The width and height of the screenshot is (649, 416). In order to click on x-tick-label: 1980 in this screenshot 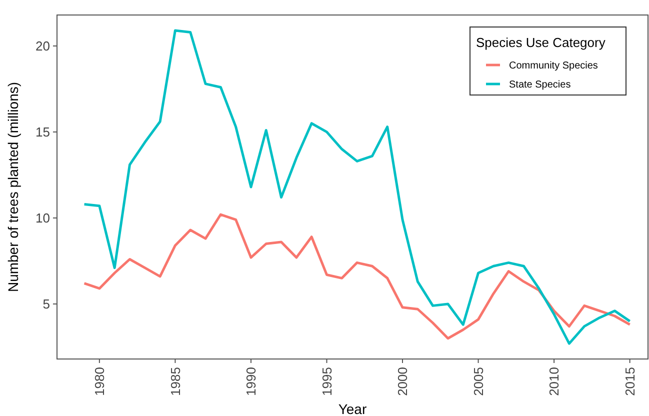, I will do `click(99, 381)`.